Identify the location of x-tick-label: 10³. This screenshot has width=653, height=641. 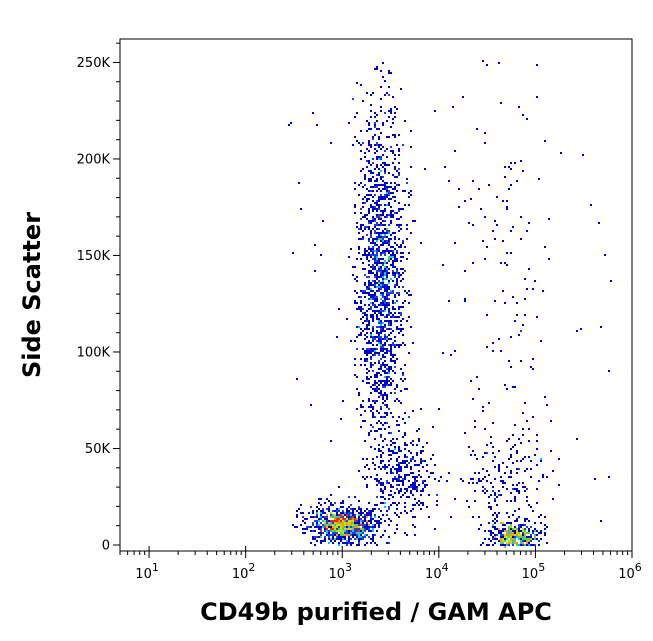
(340, 571).